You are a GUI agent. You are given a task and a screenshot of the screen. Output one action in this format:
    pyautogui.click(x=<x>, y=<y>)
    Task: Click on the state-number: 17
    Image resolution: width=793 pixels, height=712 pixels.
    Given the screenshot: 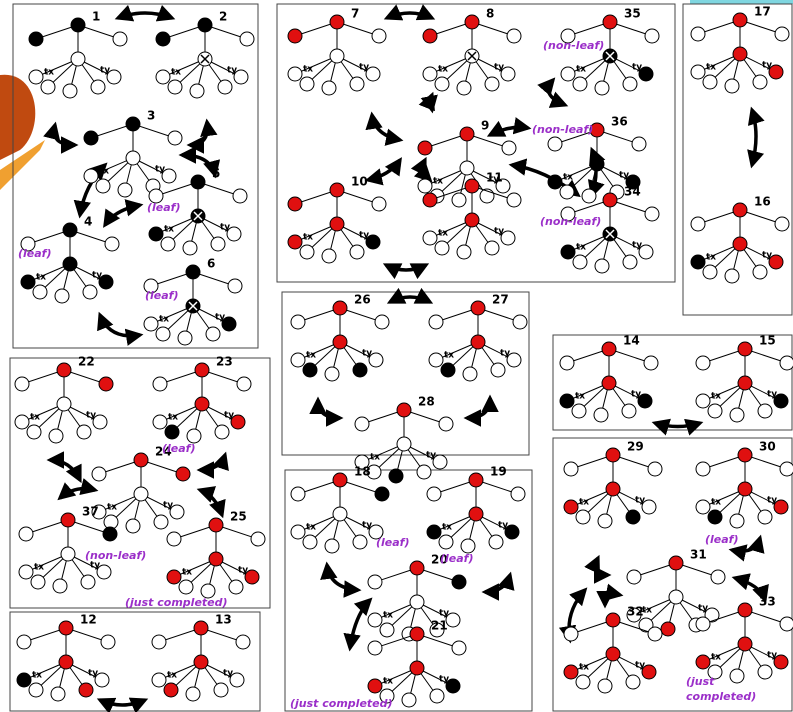 What is the action you would take?
    pyautogui.click(x=762, y=12)
    